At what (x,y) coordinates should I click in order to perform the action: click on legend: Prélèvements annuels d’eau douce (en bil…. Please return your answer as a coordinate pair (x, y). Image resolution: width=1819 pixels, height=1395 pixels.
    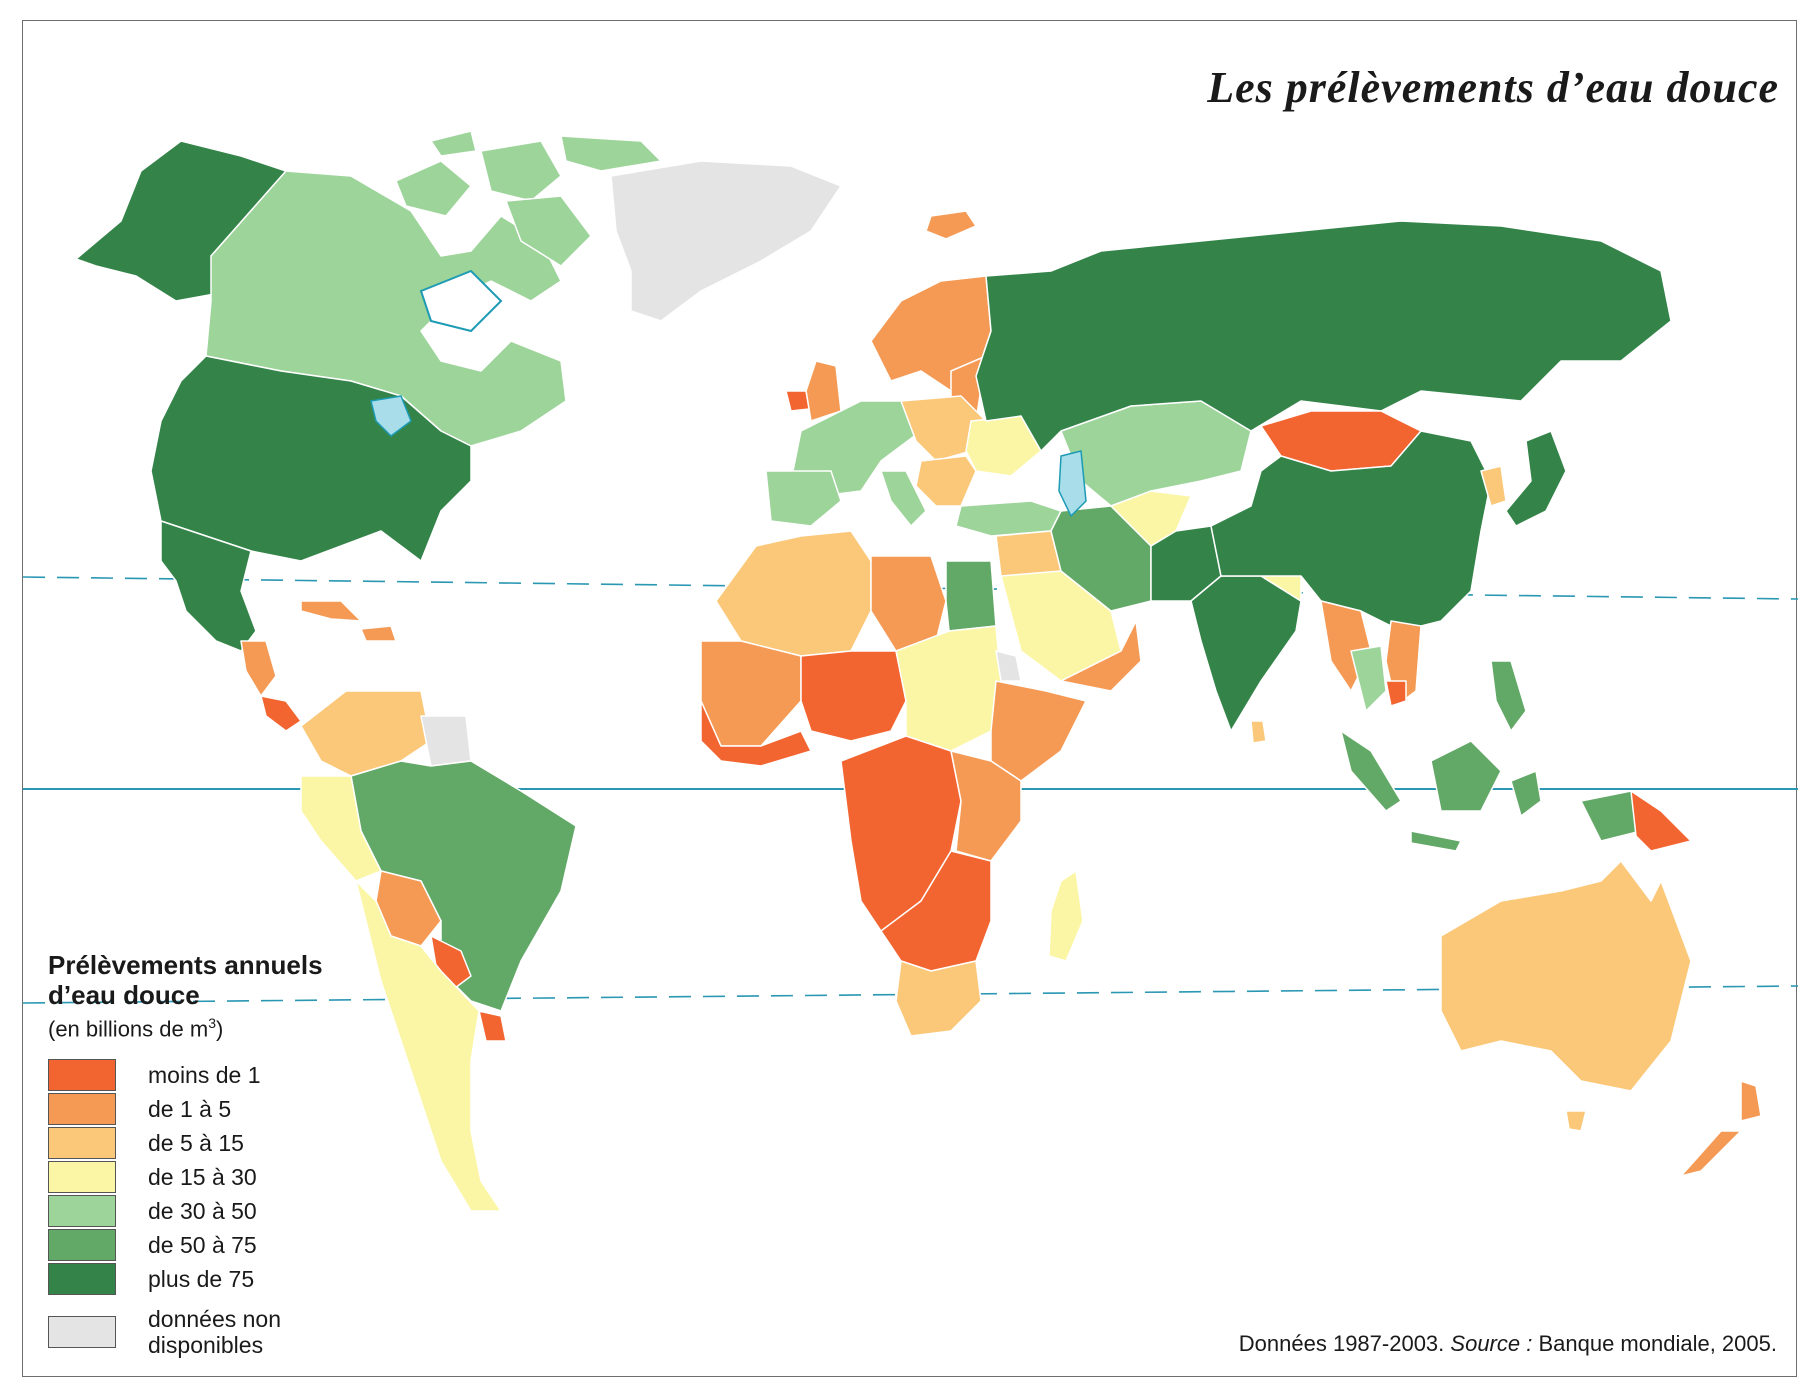
    Looking at the image, I should click on (208, 1155).